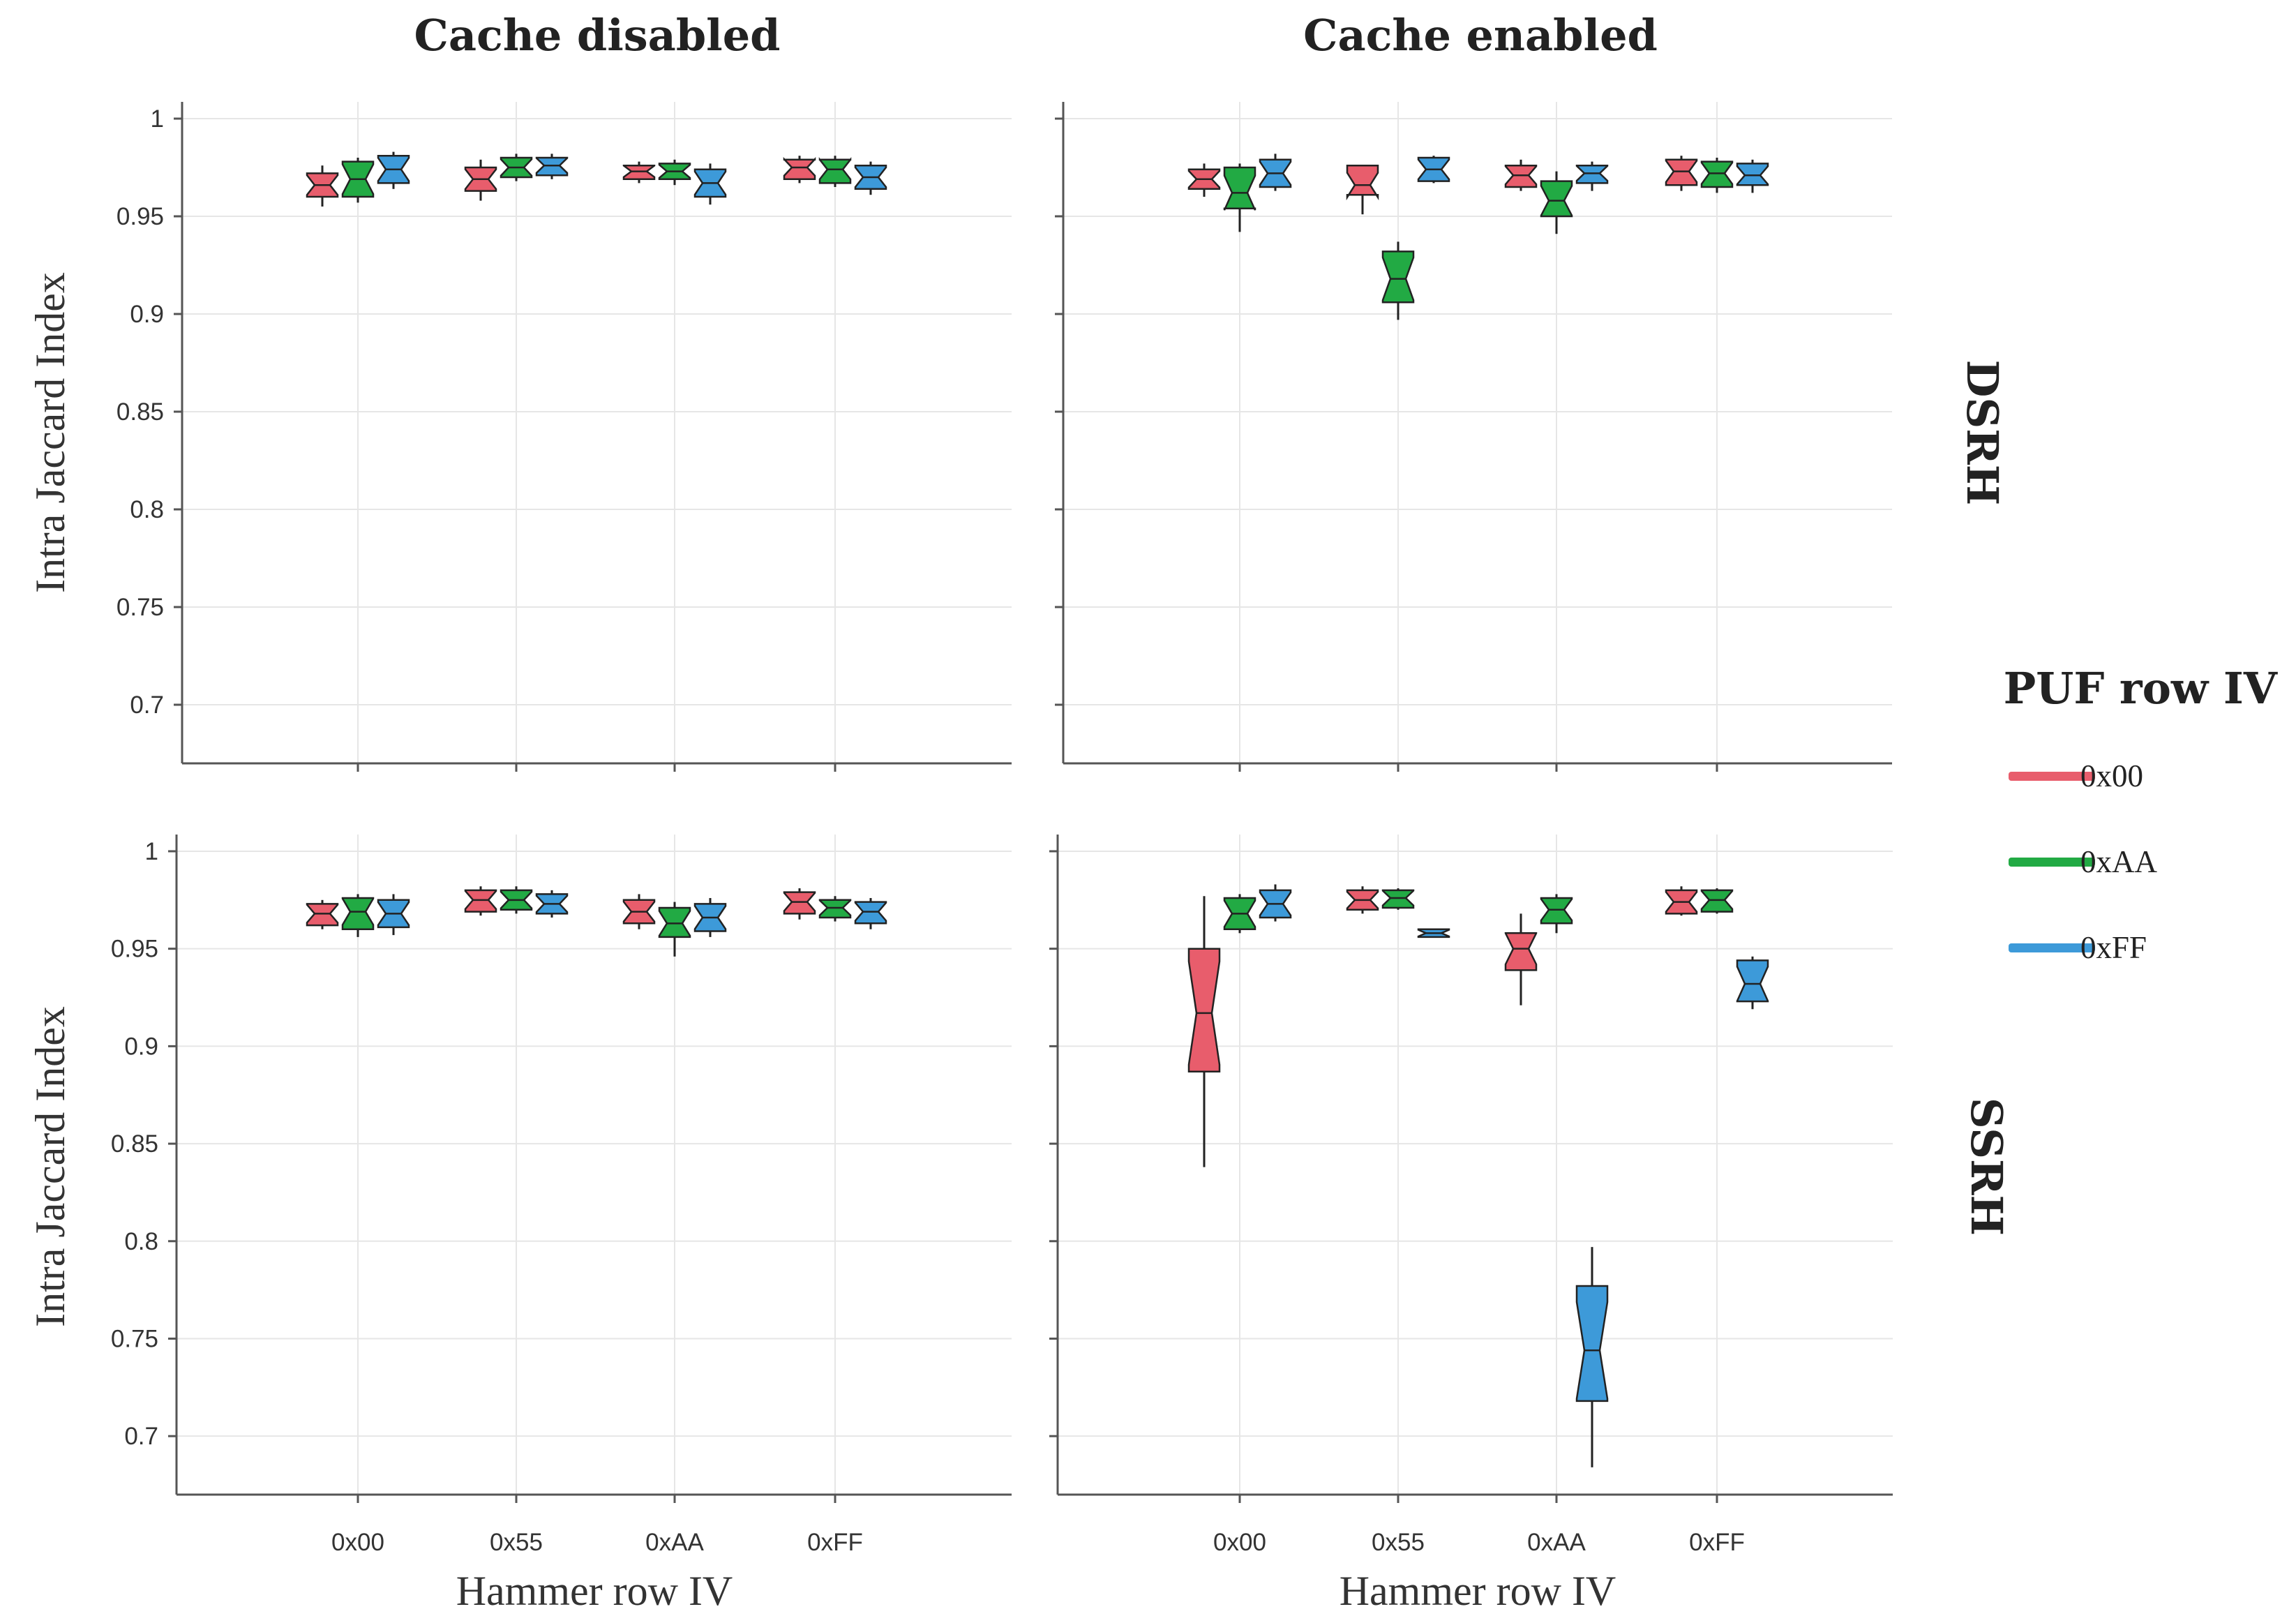  What do you see at coordinates (2111, 775) in the screenshot?
I see `legend-label-0x00: 0x00` at bounding box center [2111, 775].